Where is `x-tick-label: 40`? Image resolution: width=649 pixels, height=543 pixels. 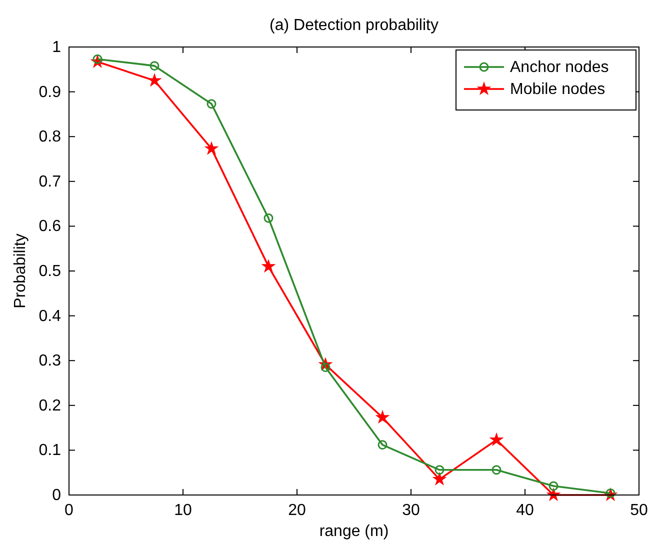
x-tick-label: 40 is located at coordinates (525, 510).